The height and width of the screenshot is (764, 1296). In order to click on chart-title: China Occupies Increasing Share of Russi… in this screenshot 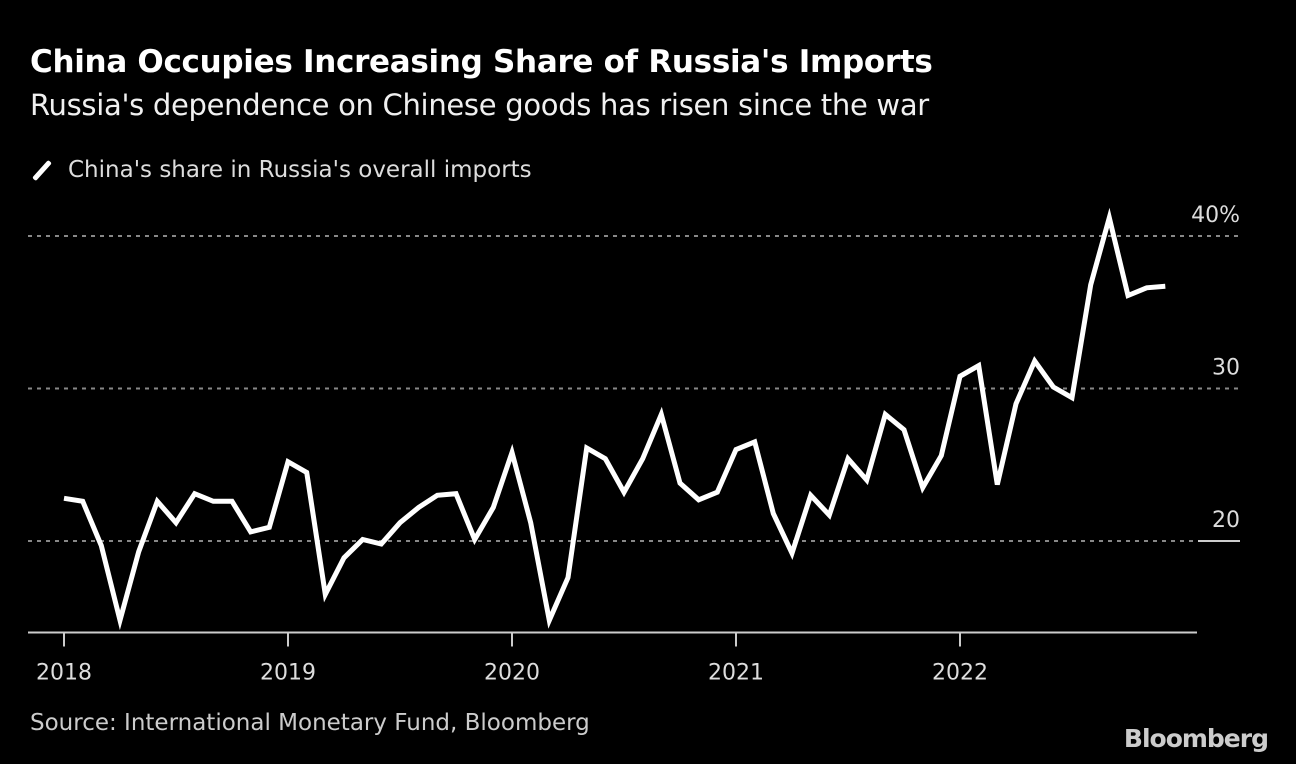, I will do `click(481, 62)`.